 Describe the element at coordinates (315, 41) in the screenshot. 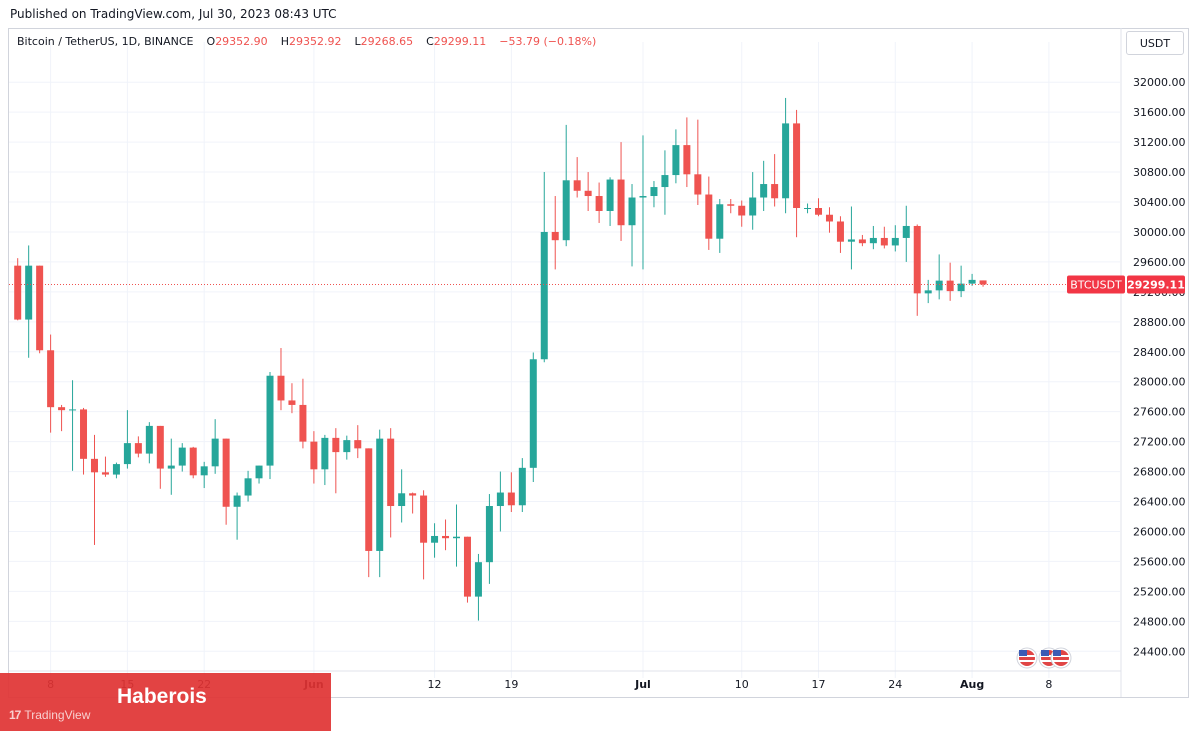

I see `legend-high-value: 29352.92` at that location.